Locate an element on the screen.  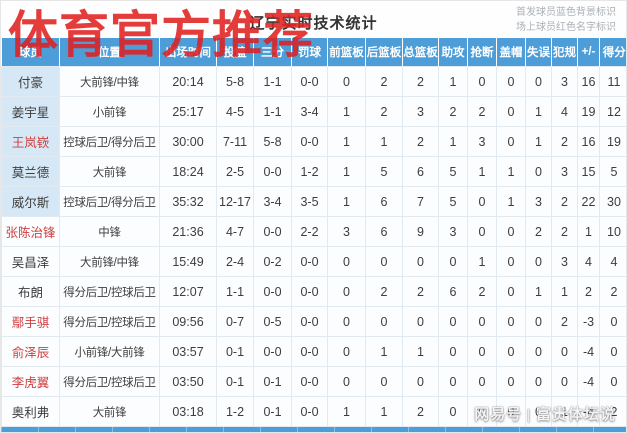
table-row: 俞泽辰 小前锋/大前锋 03:57 0-1 0-0 0-0 0 1 1 0 0 0 0 0 -4 0 is located at coordinates (313, 351).